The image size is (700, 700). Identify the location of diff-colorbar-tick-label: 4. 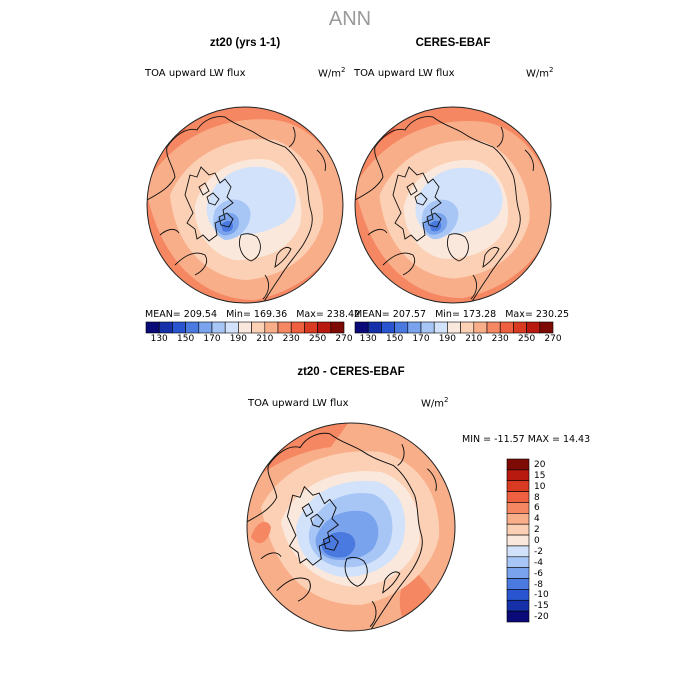
(537, 519).